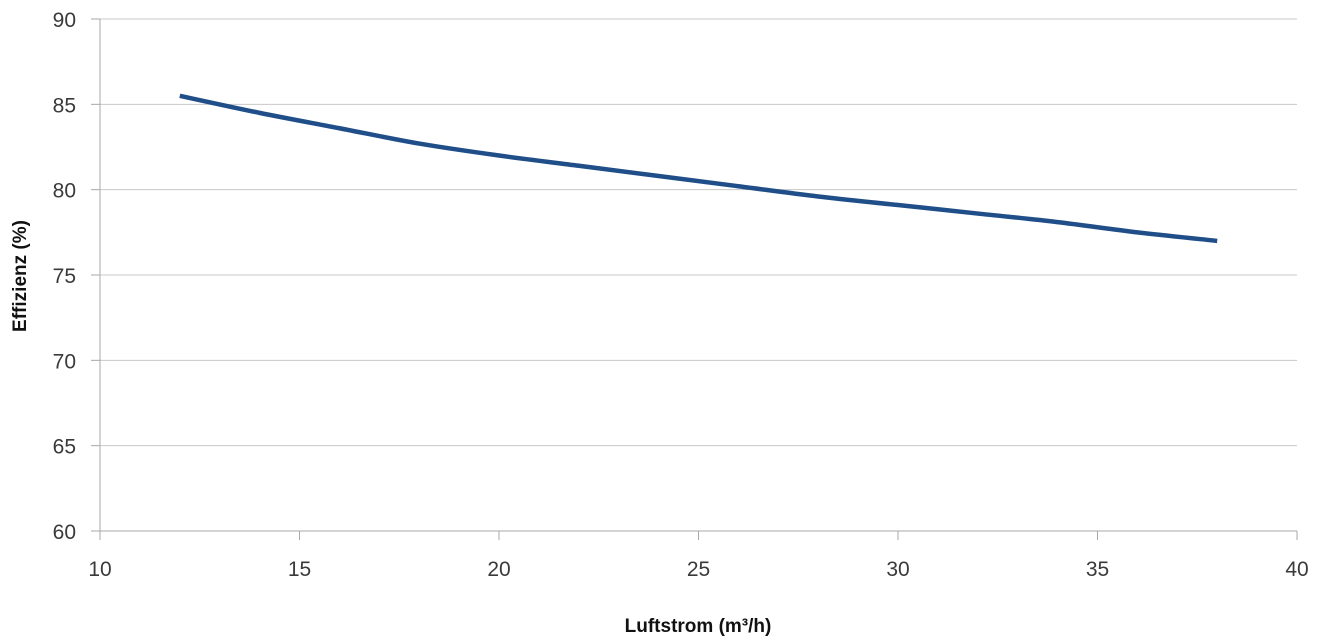 Image resolution: width=1320 pixels, height=639 pixels. Describe the element at coordinates (897, 569) in the screenshot. I see `x-tick-label: 30` at that location.